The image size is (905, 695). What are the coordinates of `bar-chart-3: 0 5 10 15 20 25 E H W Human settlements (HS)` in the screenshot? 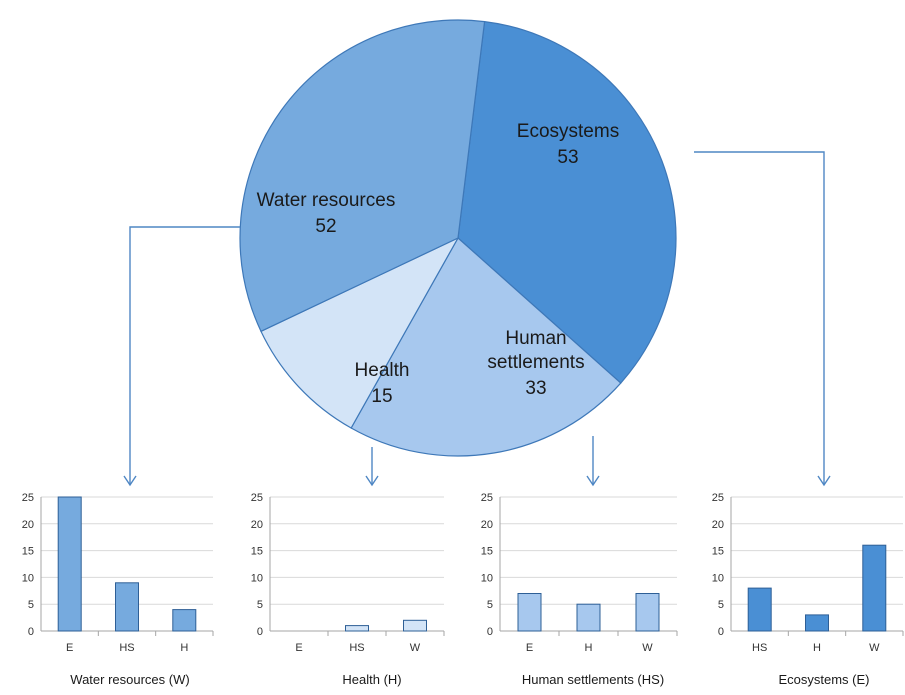 It's located at (579, 589).